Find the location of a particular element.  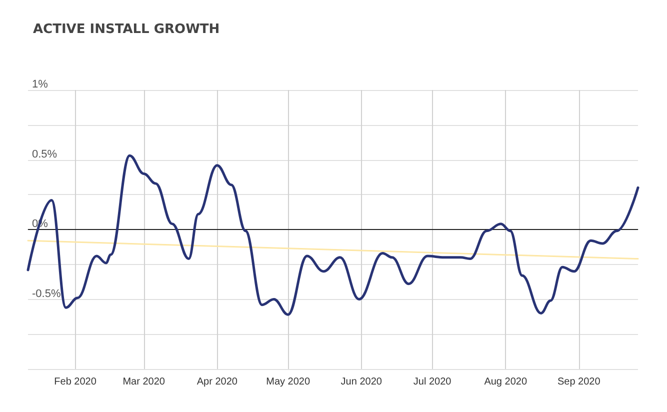

x-tick-label: Feb 2020 is located at coordinates (75, 382).